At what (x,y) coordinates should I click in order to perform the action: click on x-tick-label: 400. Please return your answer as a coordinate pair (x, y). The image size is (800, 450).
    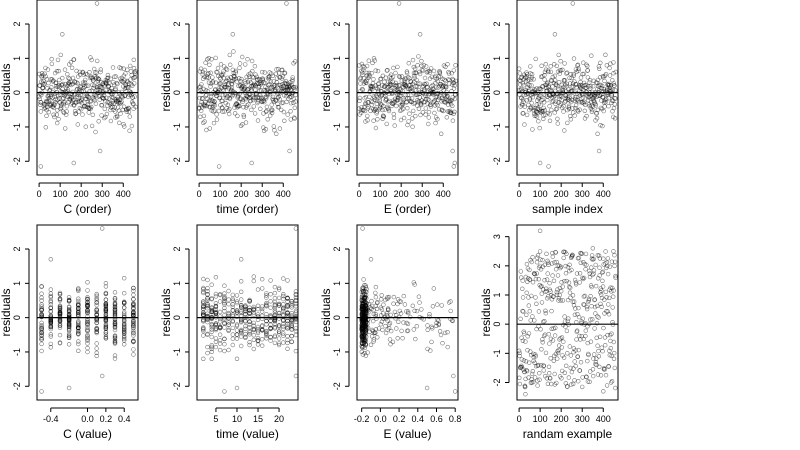
    Looking at the image, I should click on (443, 194).